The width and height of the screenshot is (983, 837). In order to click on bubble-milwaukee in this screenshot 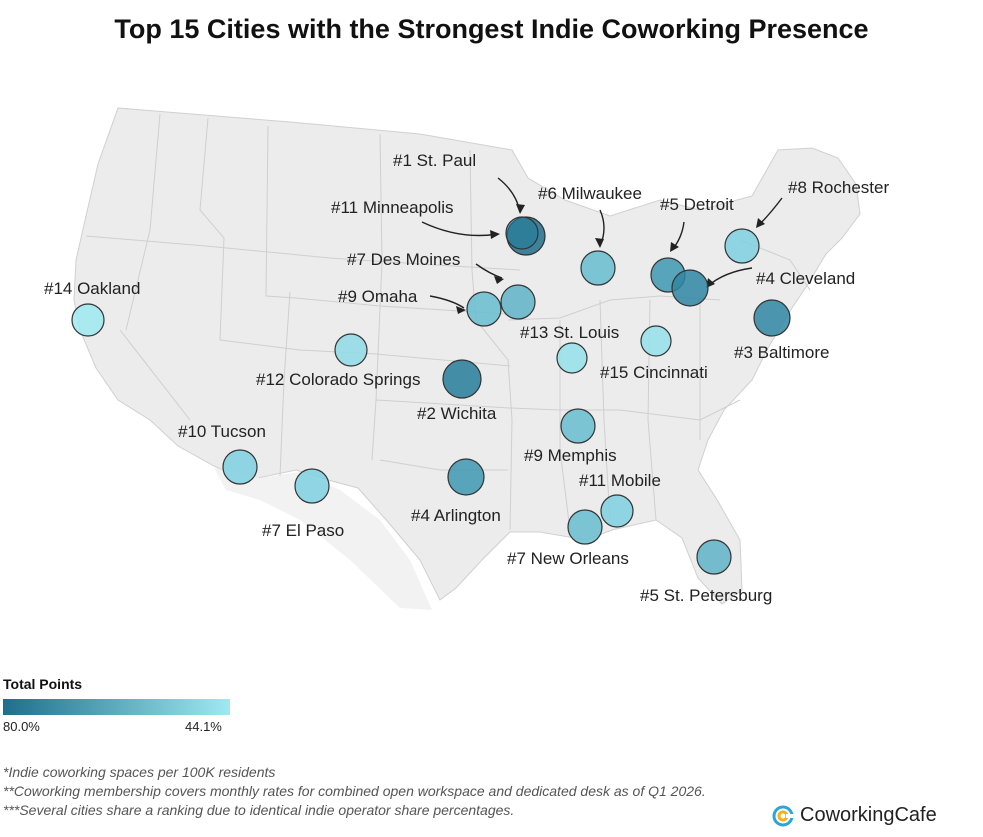, I will do `click(598, 268)`.